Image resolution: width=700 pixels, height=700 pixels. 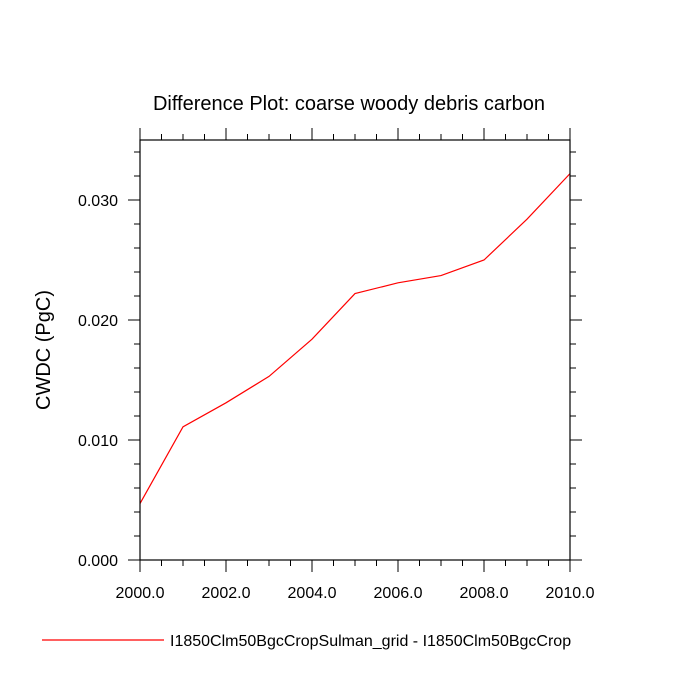 I want to click on x-tick-label: 2000.0, so click(x=140, y=593).